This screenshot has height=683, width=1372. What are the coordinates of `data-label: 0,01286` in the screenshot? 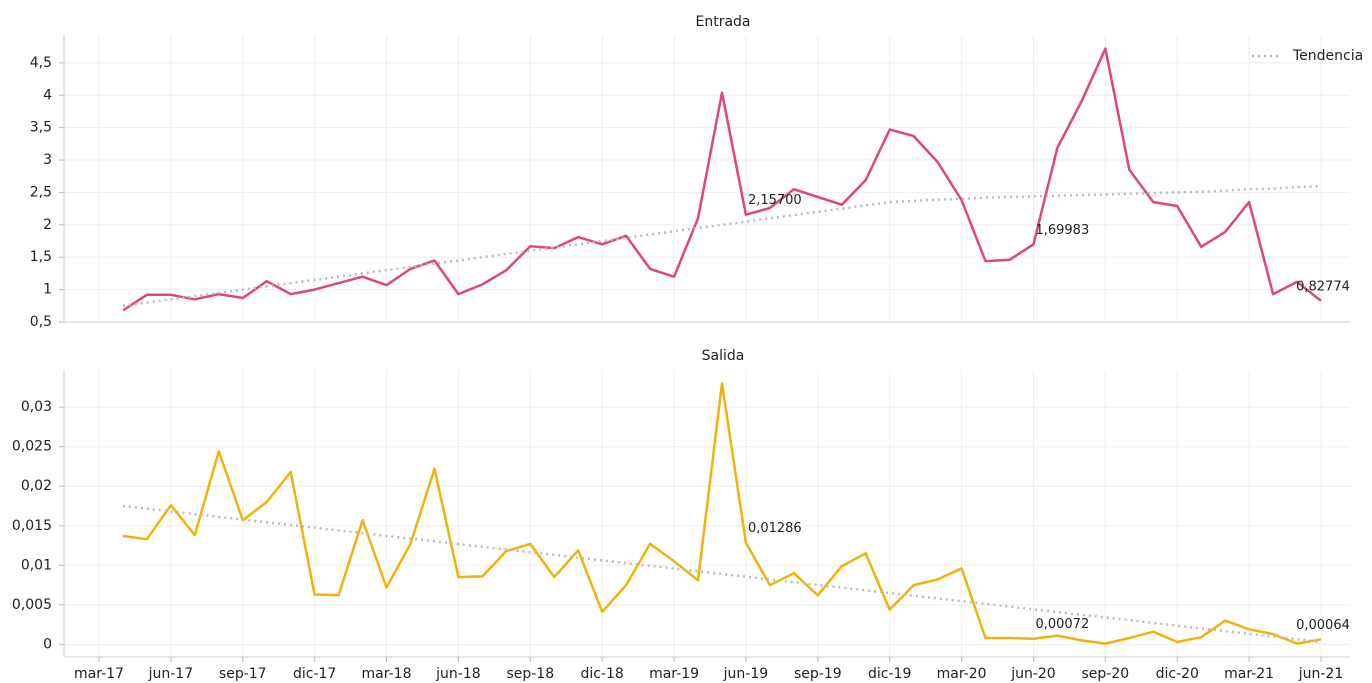 It's located at (775, 528).